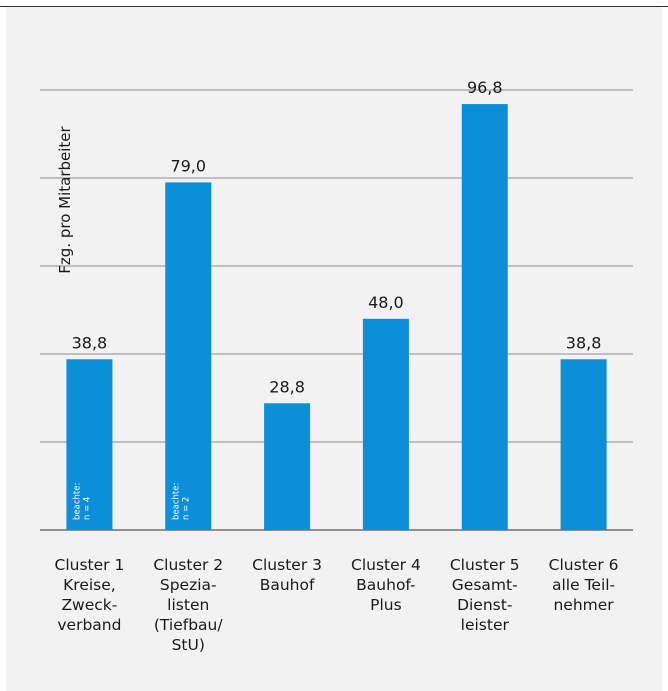 This screenshot has width=668, height=691. I want to click on x-tick-label: Cluster 5 Gesamt-Dienst-leister, so click(485, 595).